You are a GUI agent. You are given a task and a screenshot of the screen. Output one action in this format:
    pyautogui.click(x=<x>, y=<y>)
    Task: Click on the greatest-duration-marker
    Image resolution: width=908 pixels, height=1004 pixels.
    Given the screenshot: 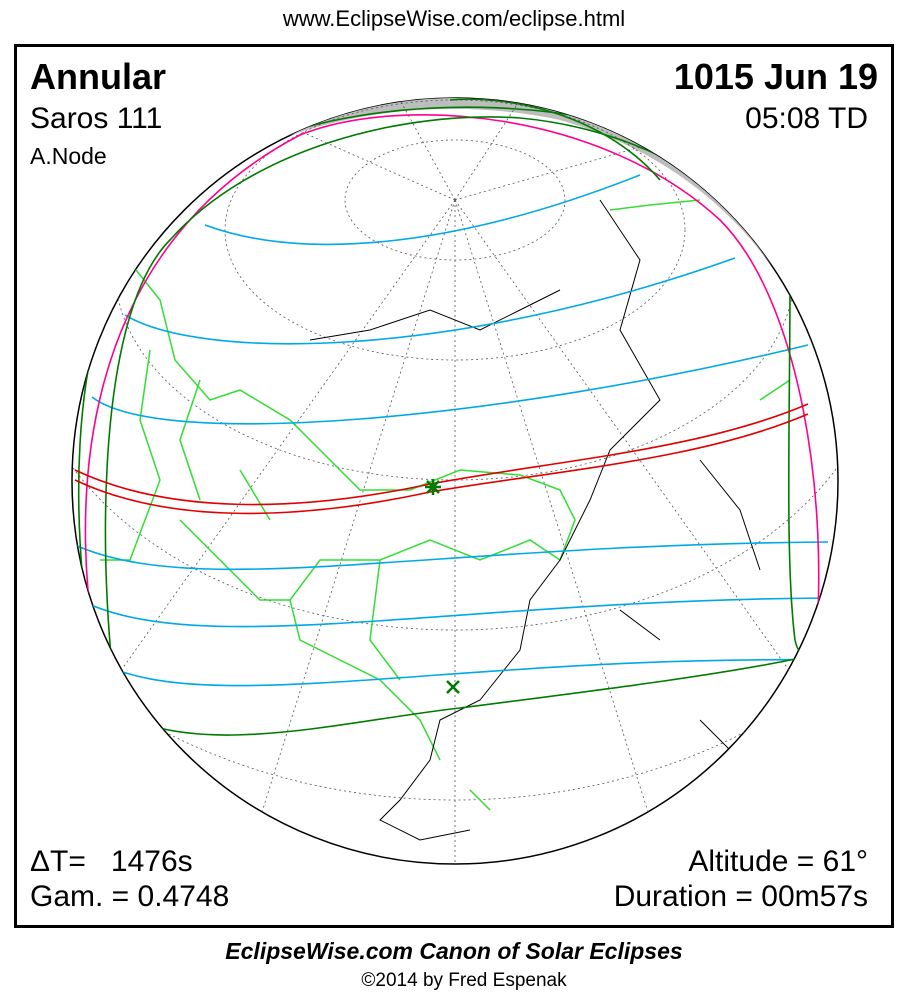 What is the action you would take?
    pyautogui.click(x=453, y=687)
    